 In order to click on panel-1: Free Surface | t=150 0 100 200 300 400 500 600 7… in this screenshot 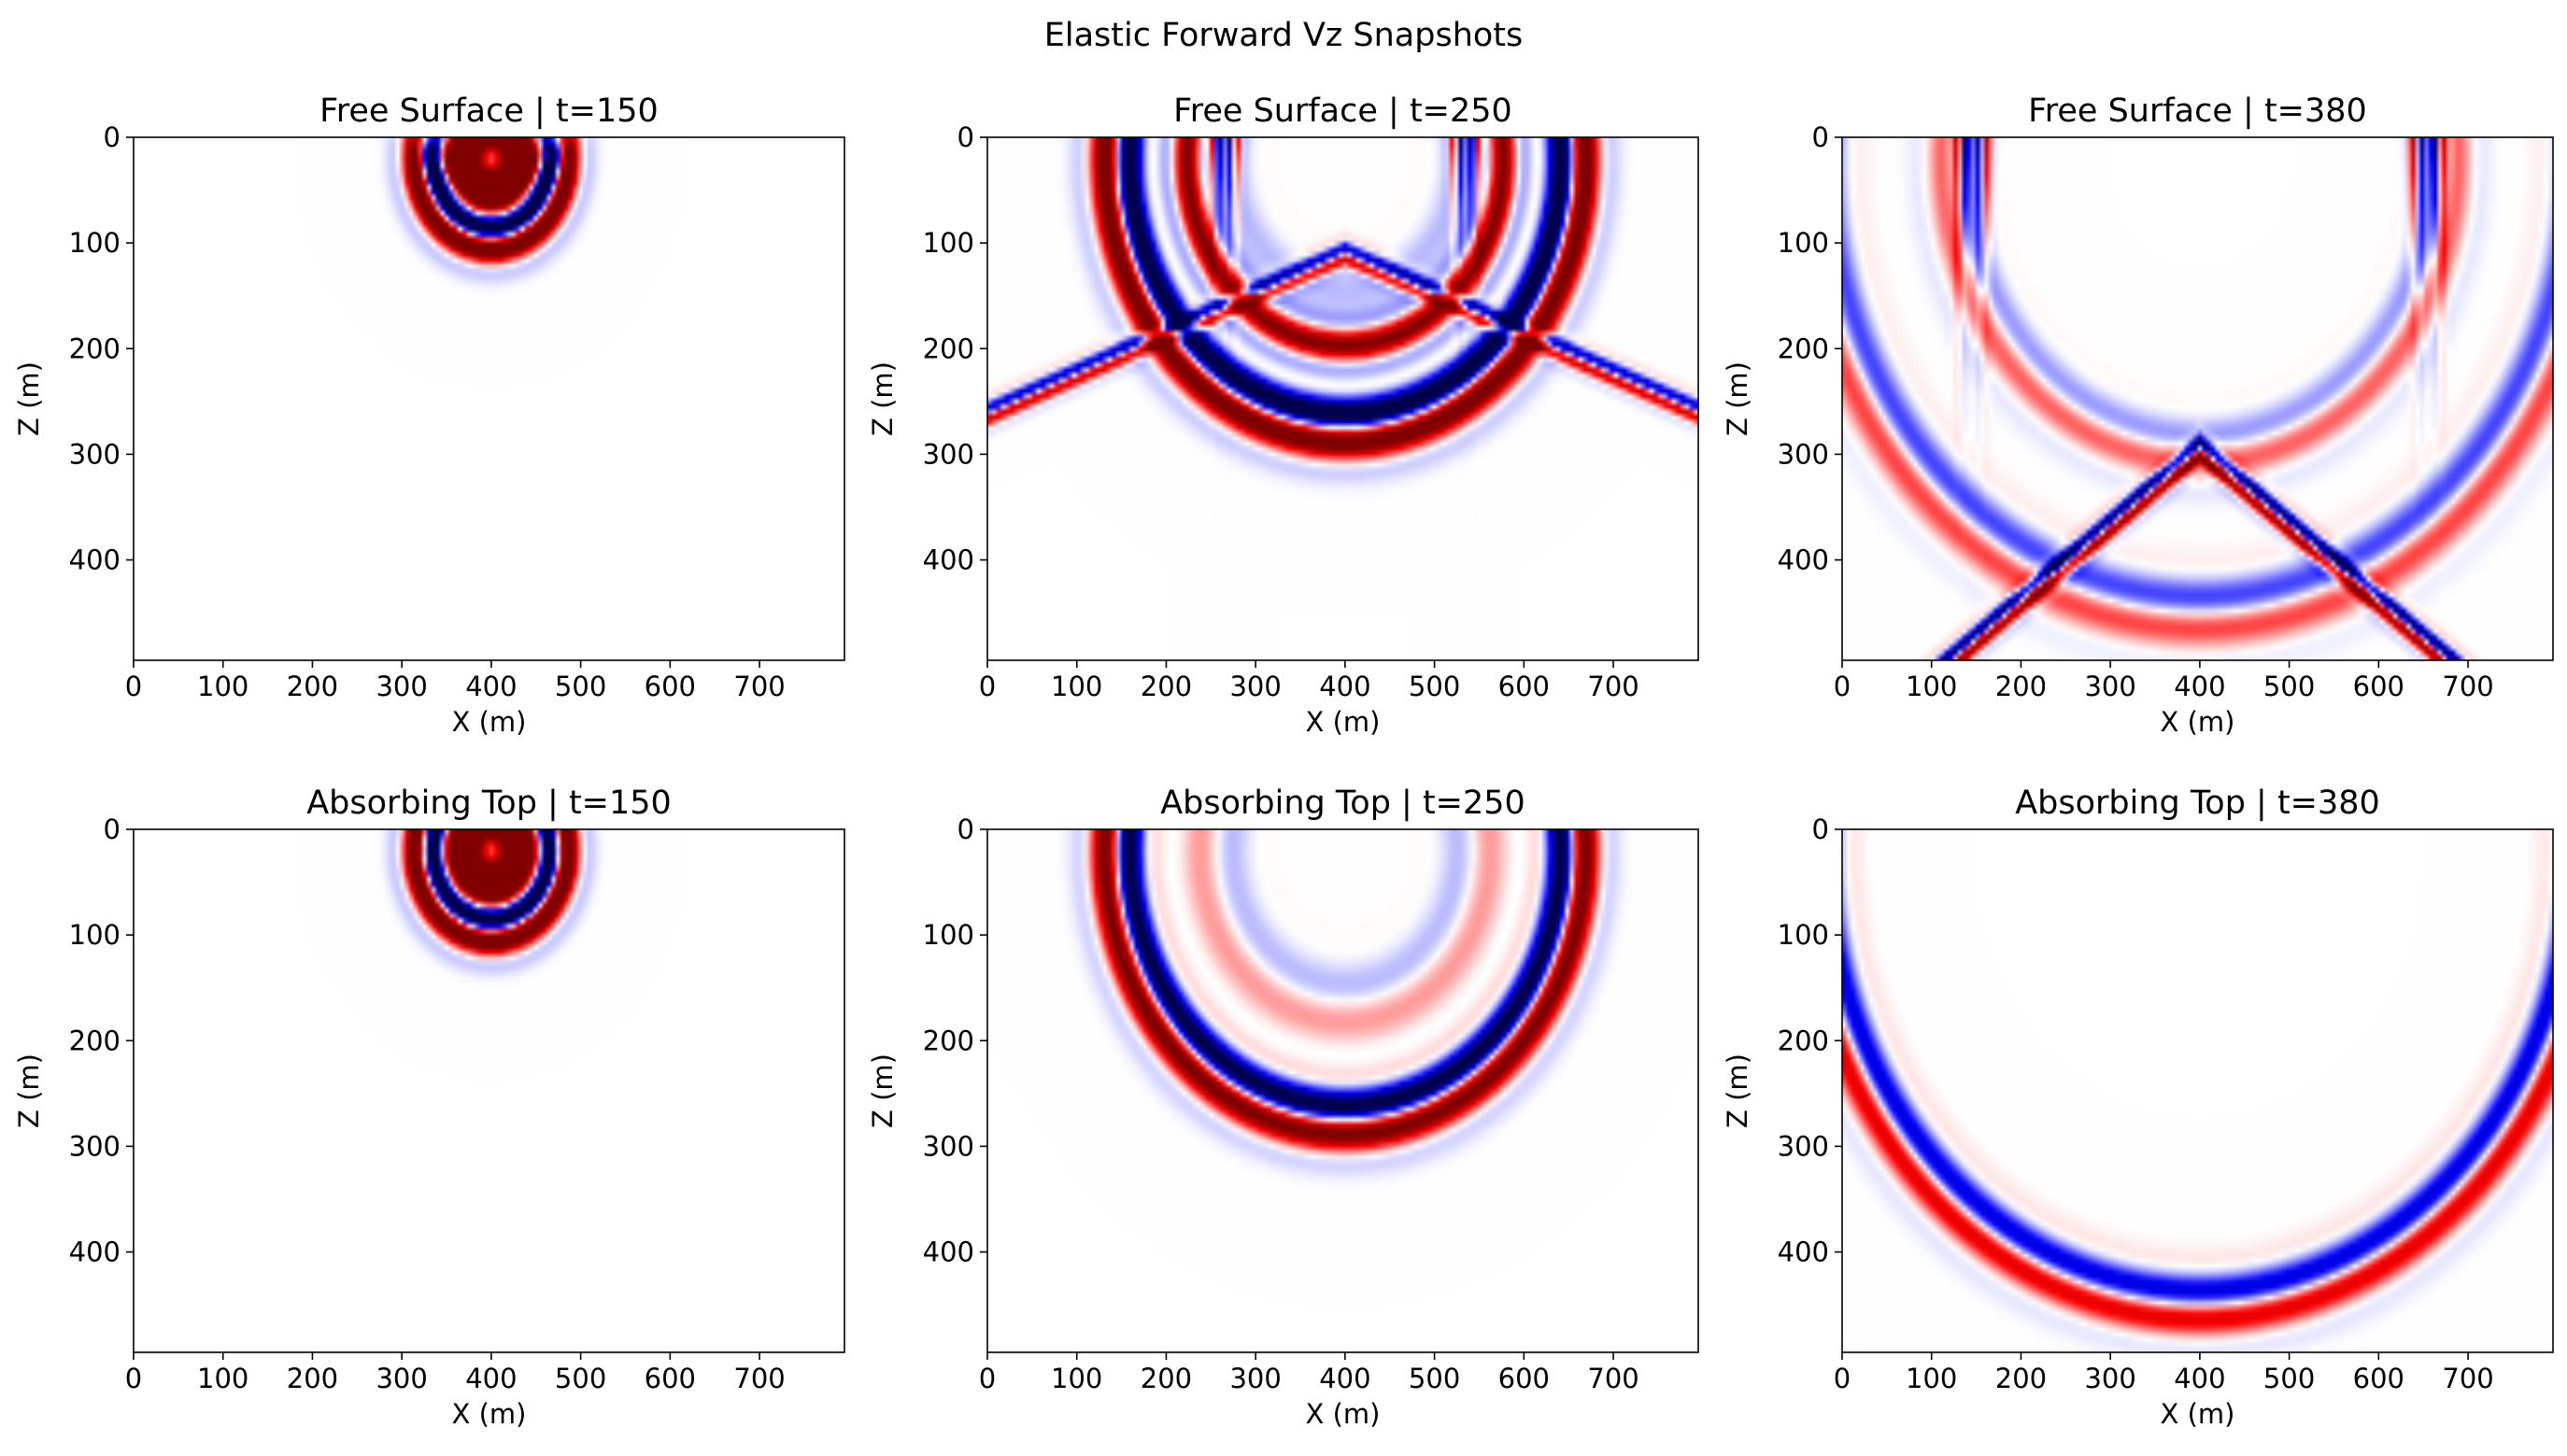, I will do `click(429, 415)`.